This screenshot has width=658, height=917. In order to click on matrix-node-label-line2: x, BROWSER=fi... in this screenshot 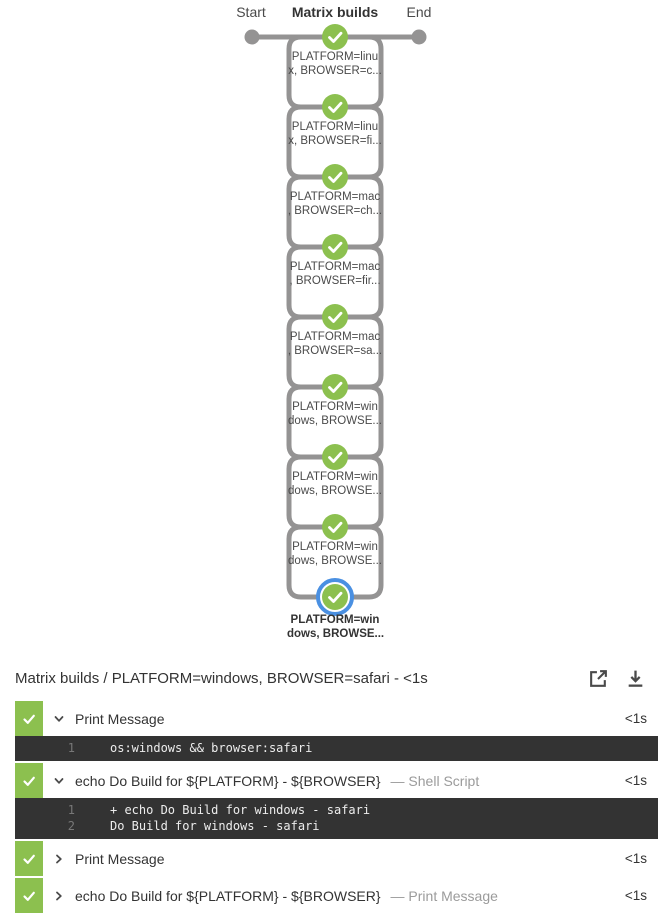, I will do `click(335, 140)`.